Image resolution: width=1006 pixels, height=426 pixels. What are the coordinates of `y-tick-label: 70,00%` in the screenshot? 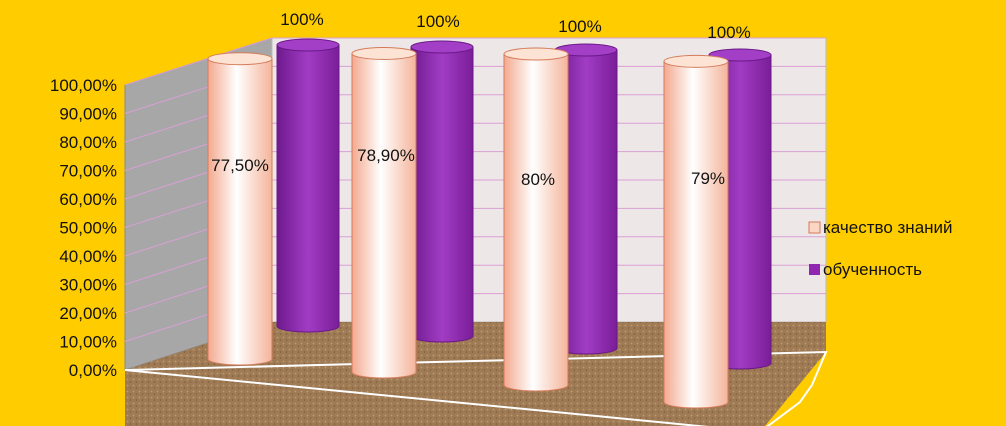 It's located at (88, 171).